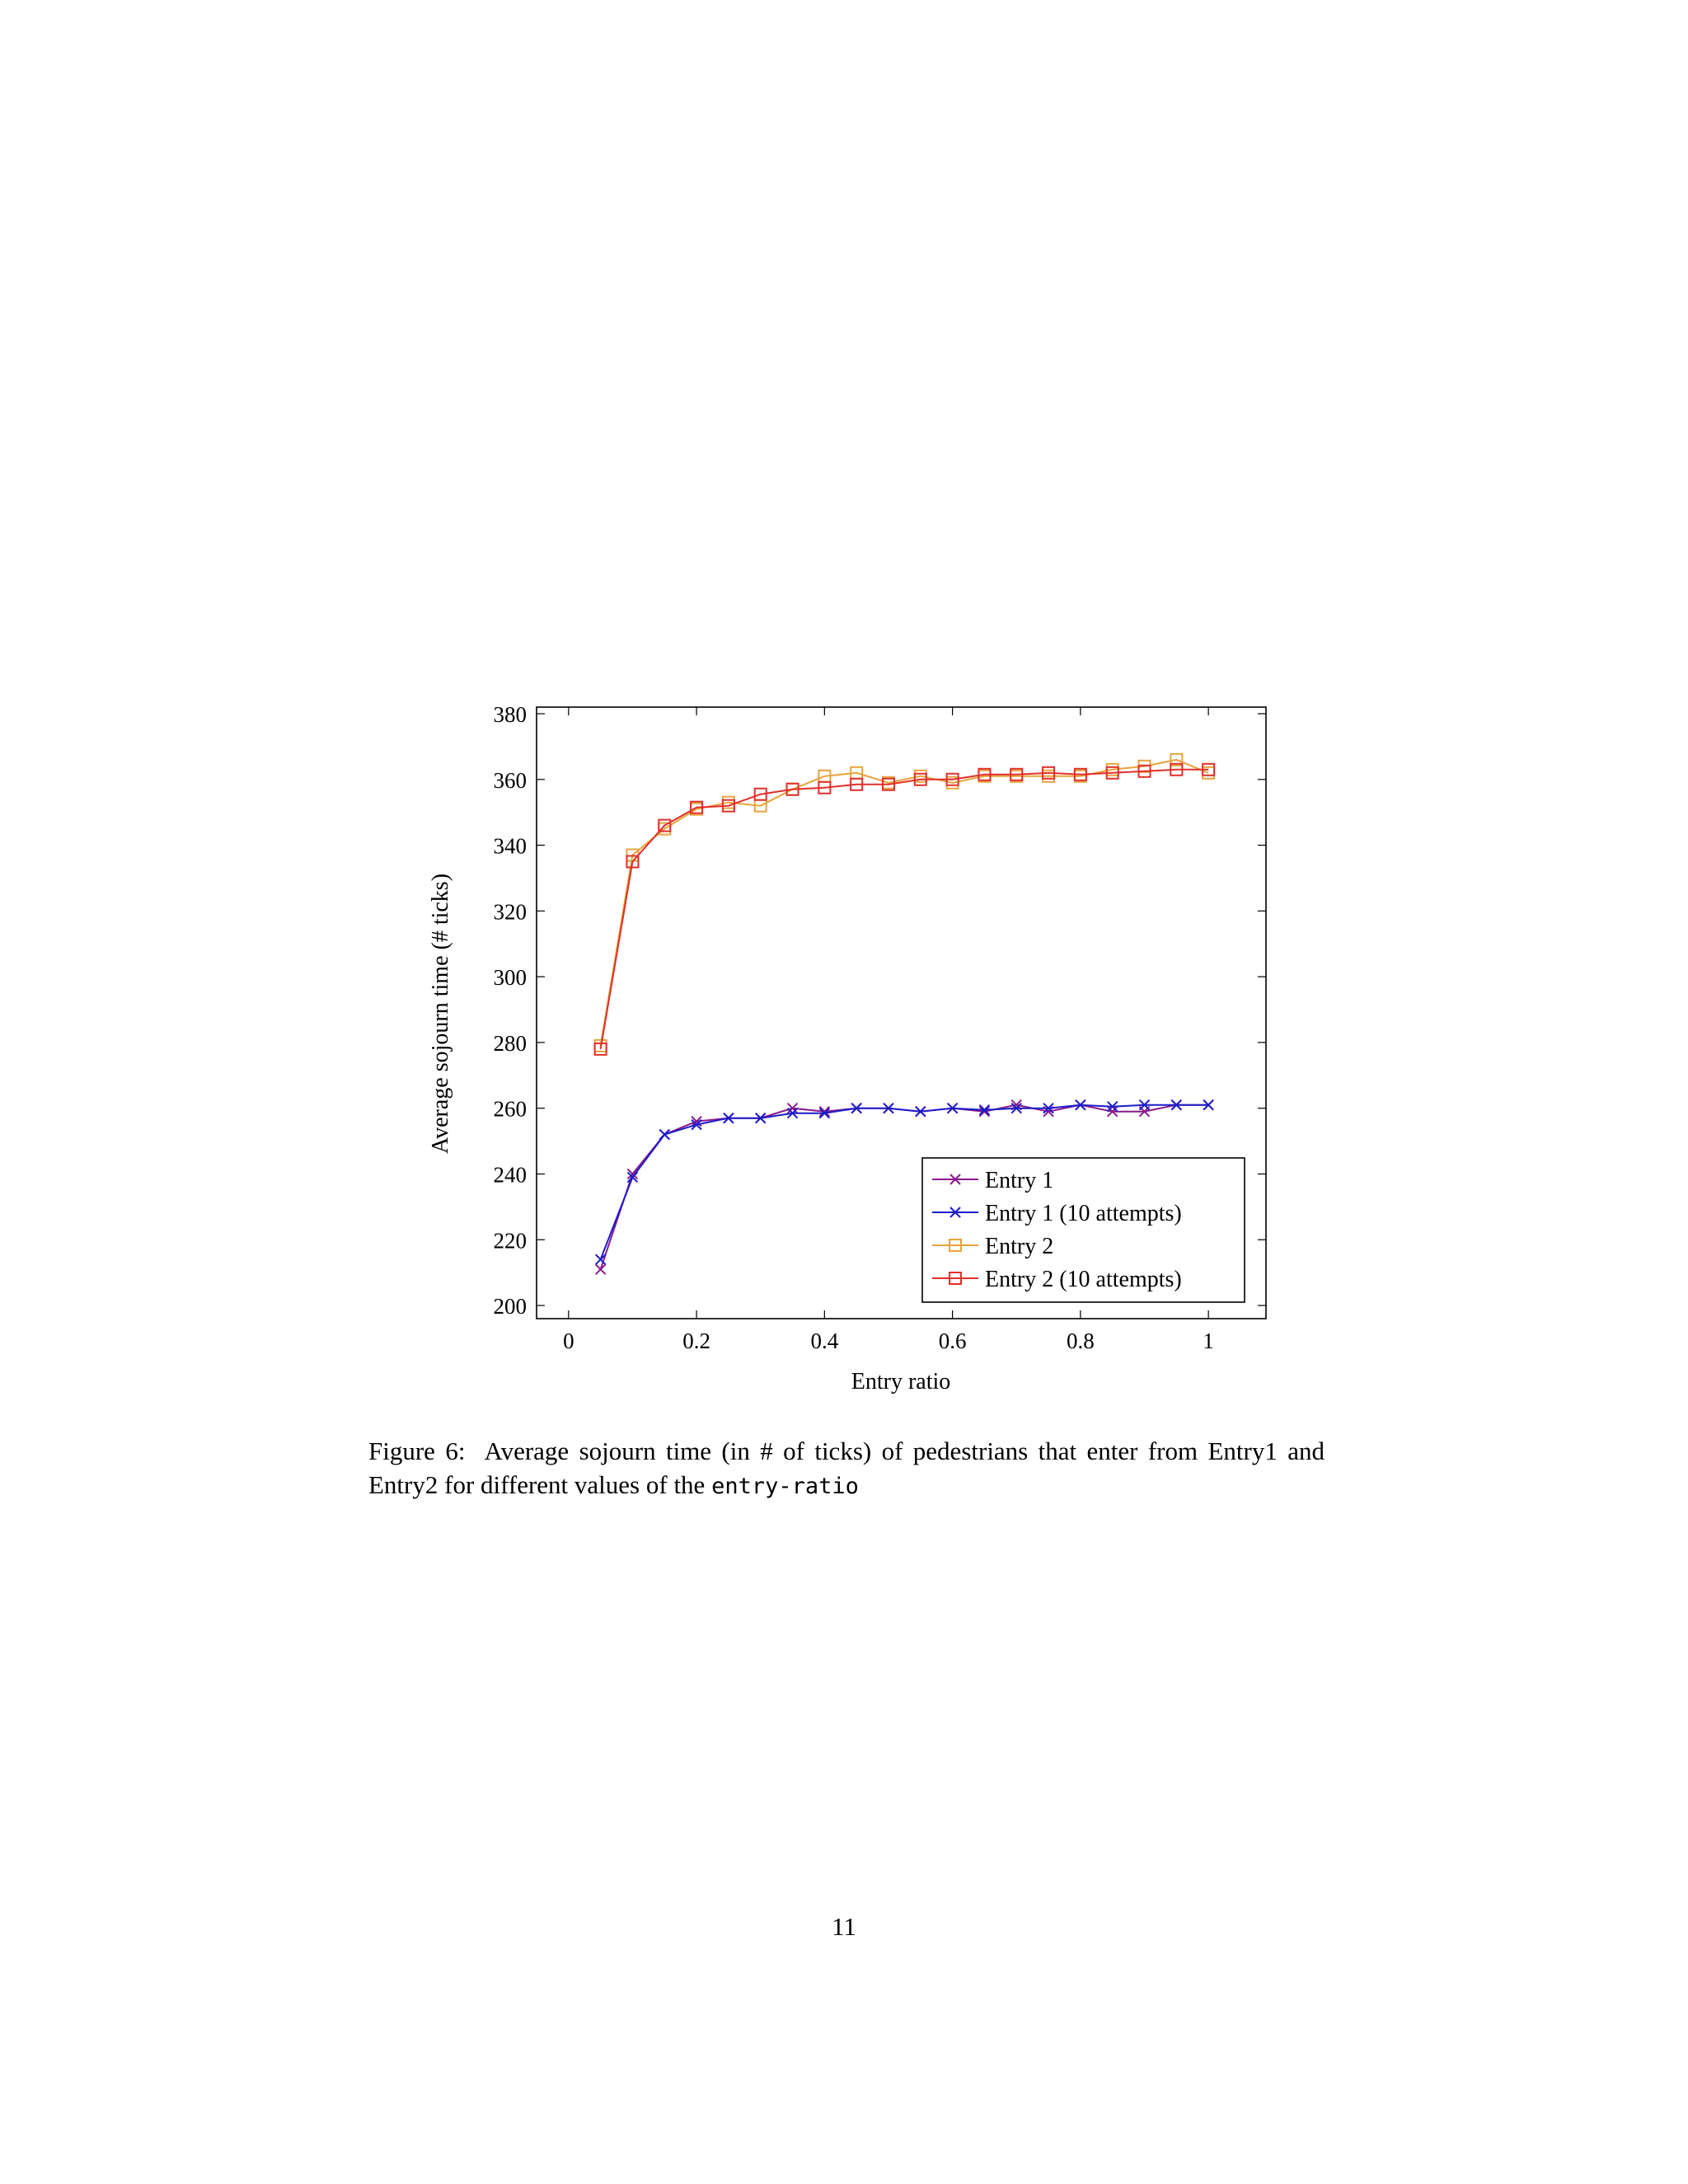  I want to click on plot-axes, so click(902, 1012).